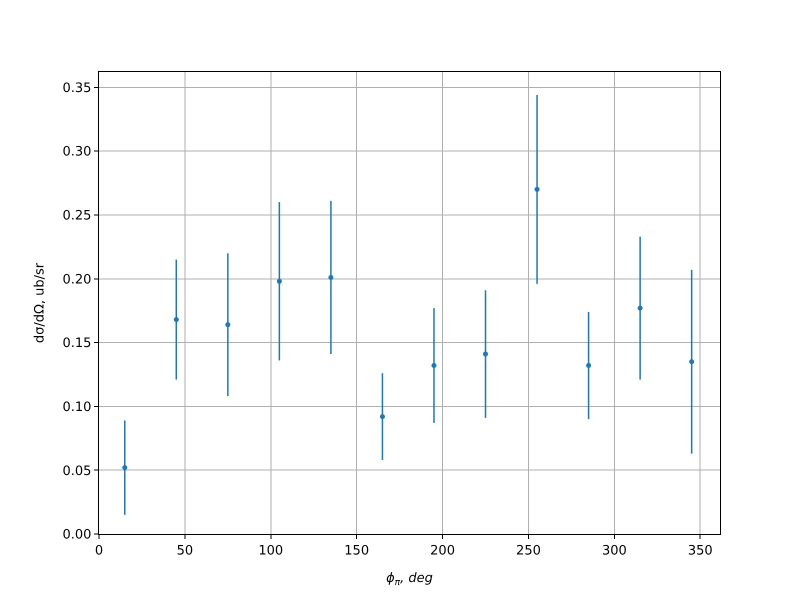  What do you see at coordinates (614, 551) in the screenshot?
I see `x-tick-label: 300` at bounding box center [614, 551].